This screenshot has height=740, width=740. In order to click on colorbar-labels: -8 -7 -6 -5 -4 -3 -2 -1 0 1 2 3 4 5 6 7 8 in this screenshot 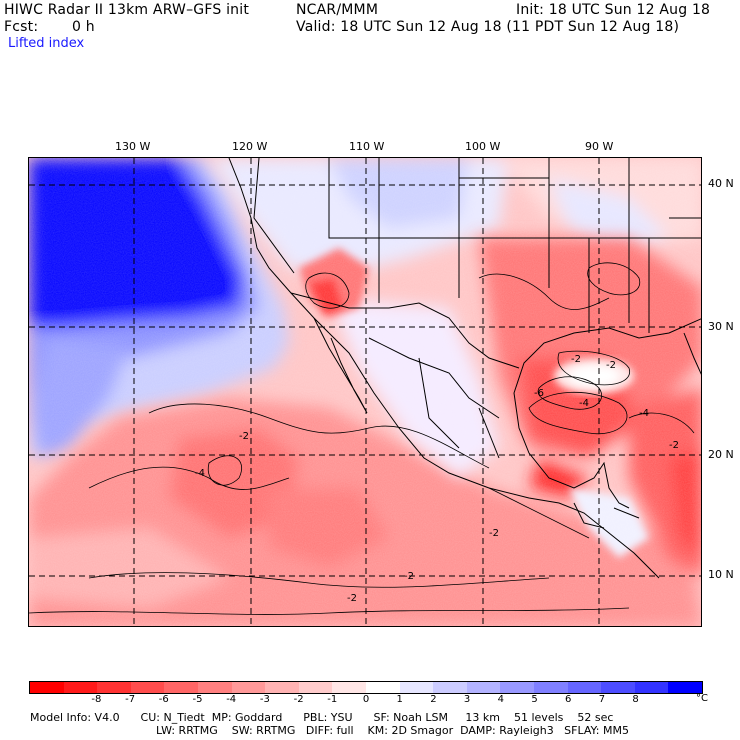, I will do `click(366, 701)`.